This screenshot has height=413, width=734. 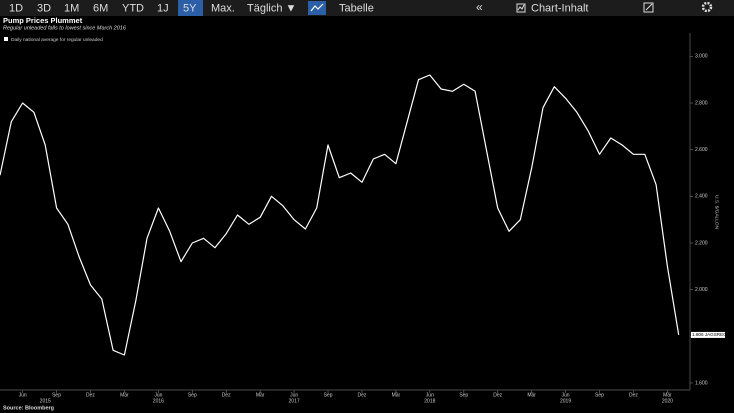 I want to click on selected-range, so click(x=190, y=8).